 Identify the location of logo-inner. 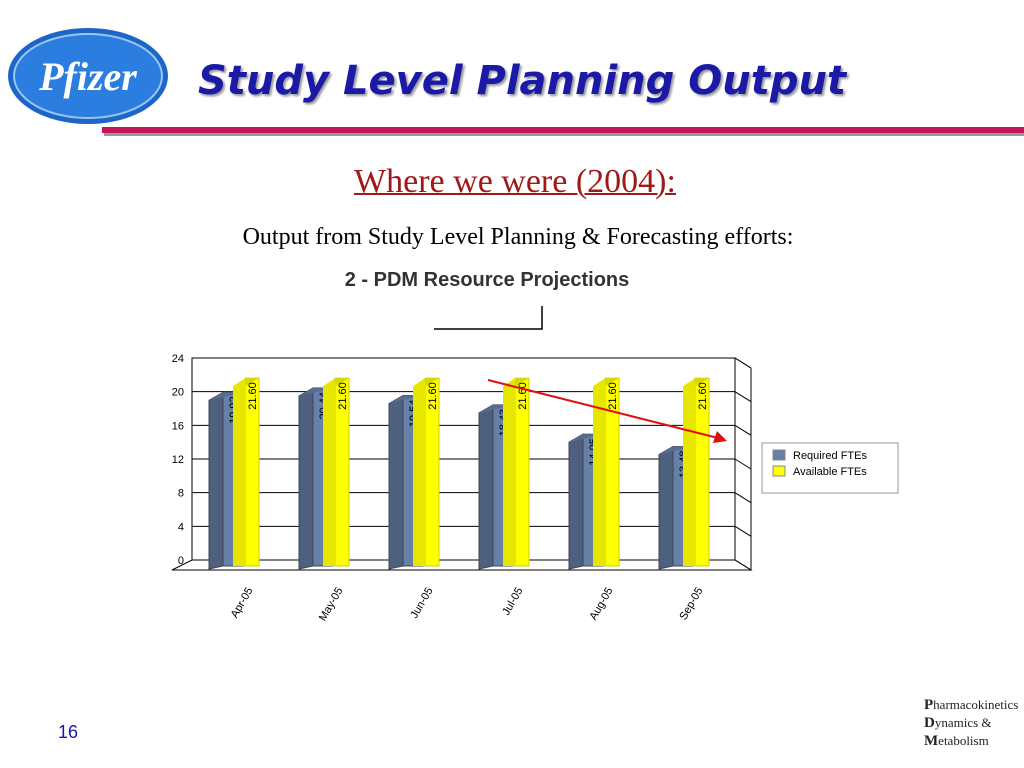
(88, 76).